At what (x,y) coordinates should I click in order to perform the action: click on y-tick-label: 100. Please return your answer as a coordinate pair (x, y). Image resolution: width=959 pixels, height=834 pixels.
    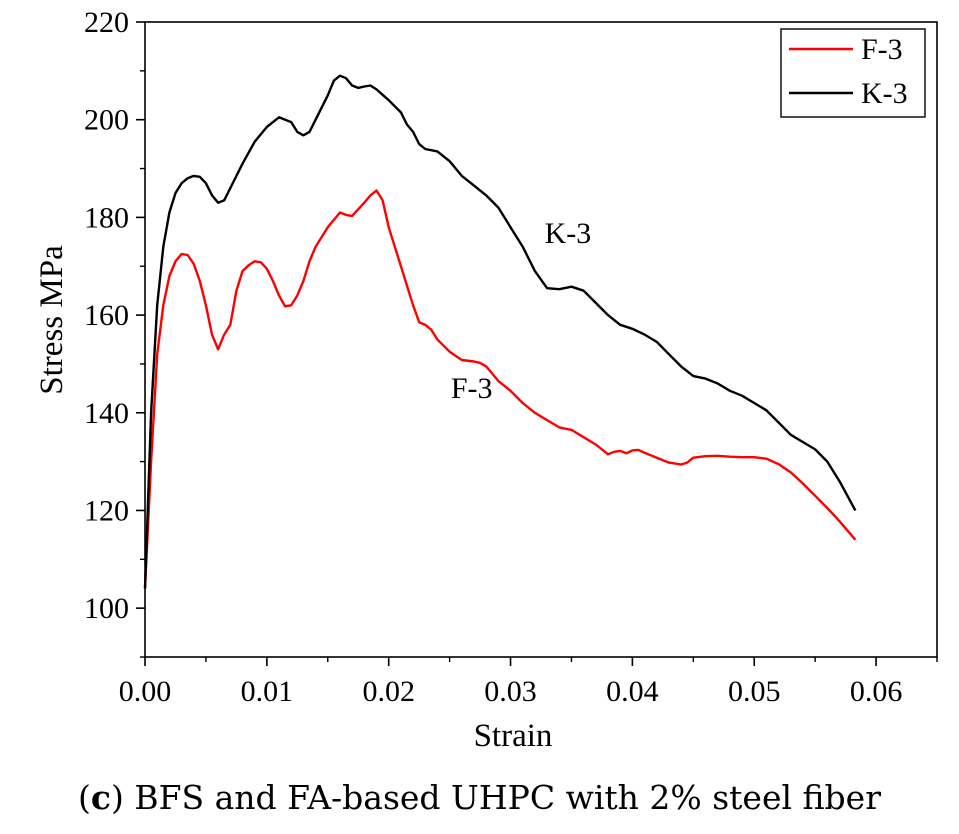
    Looking at the image, I should click on (106, 608).